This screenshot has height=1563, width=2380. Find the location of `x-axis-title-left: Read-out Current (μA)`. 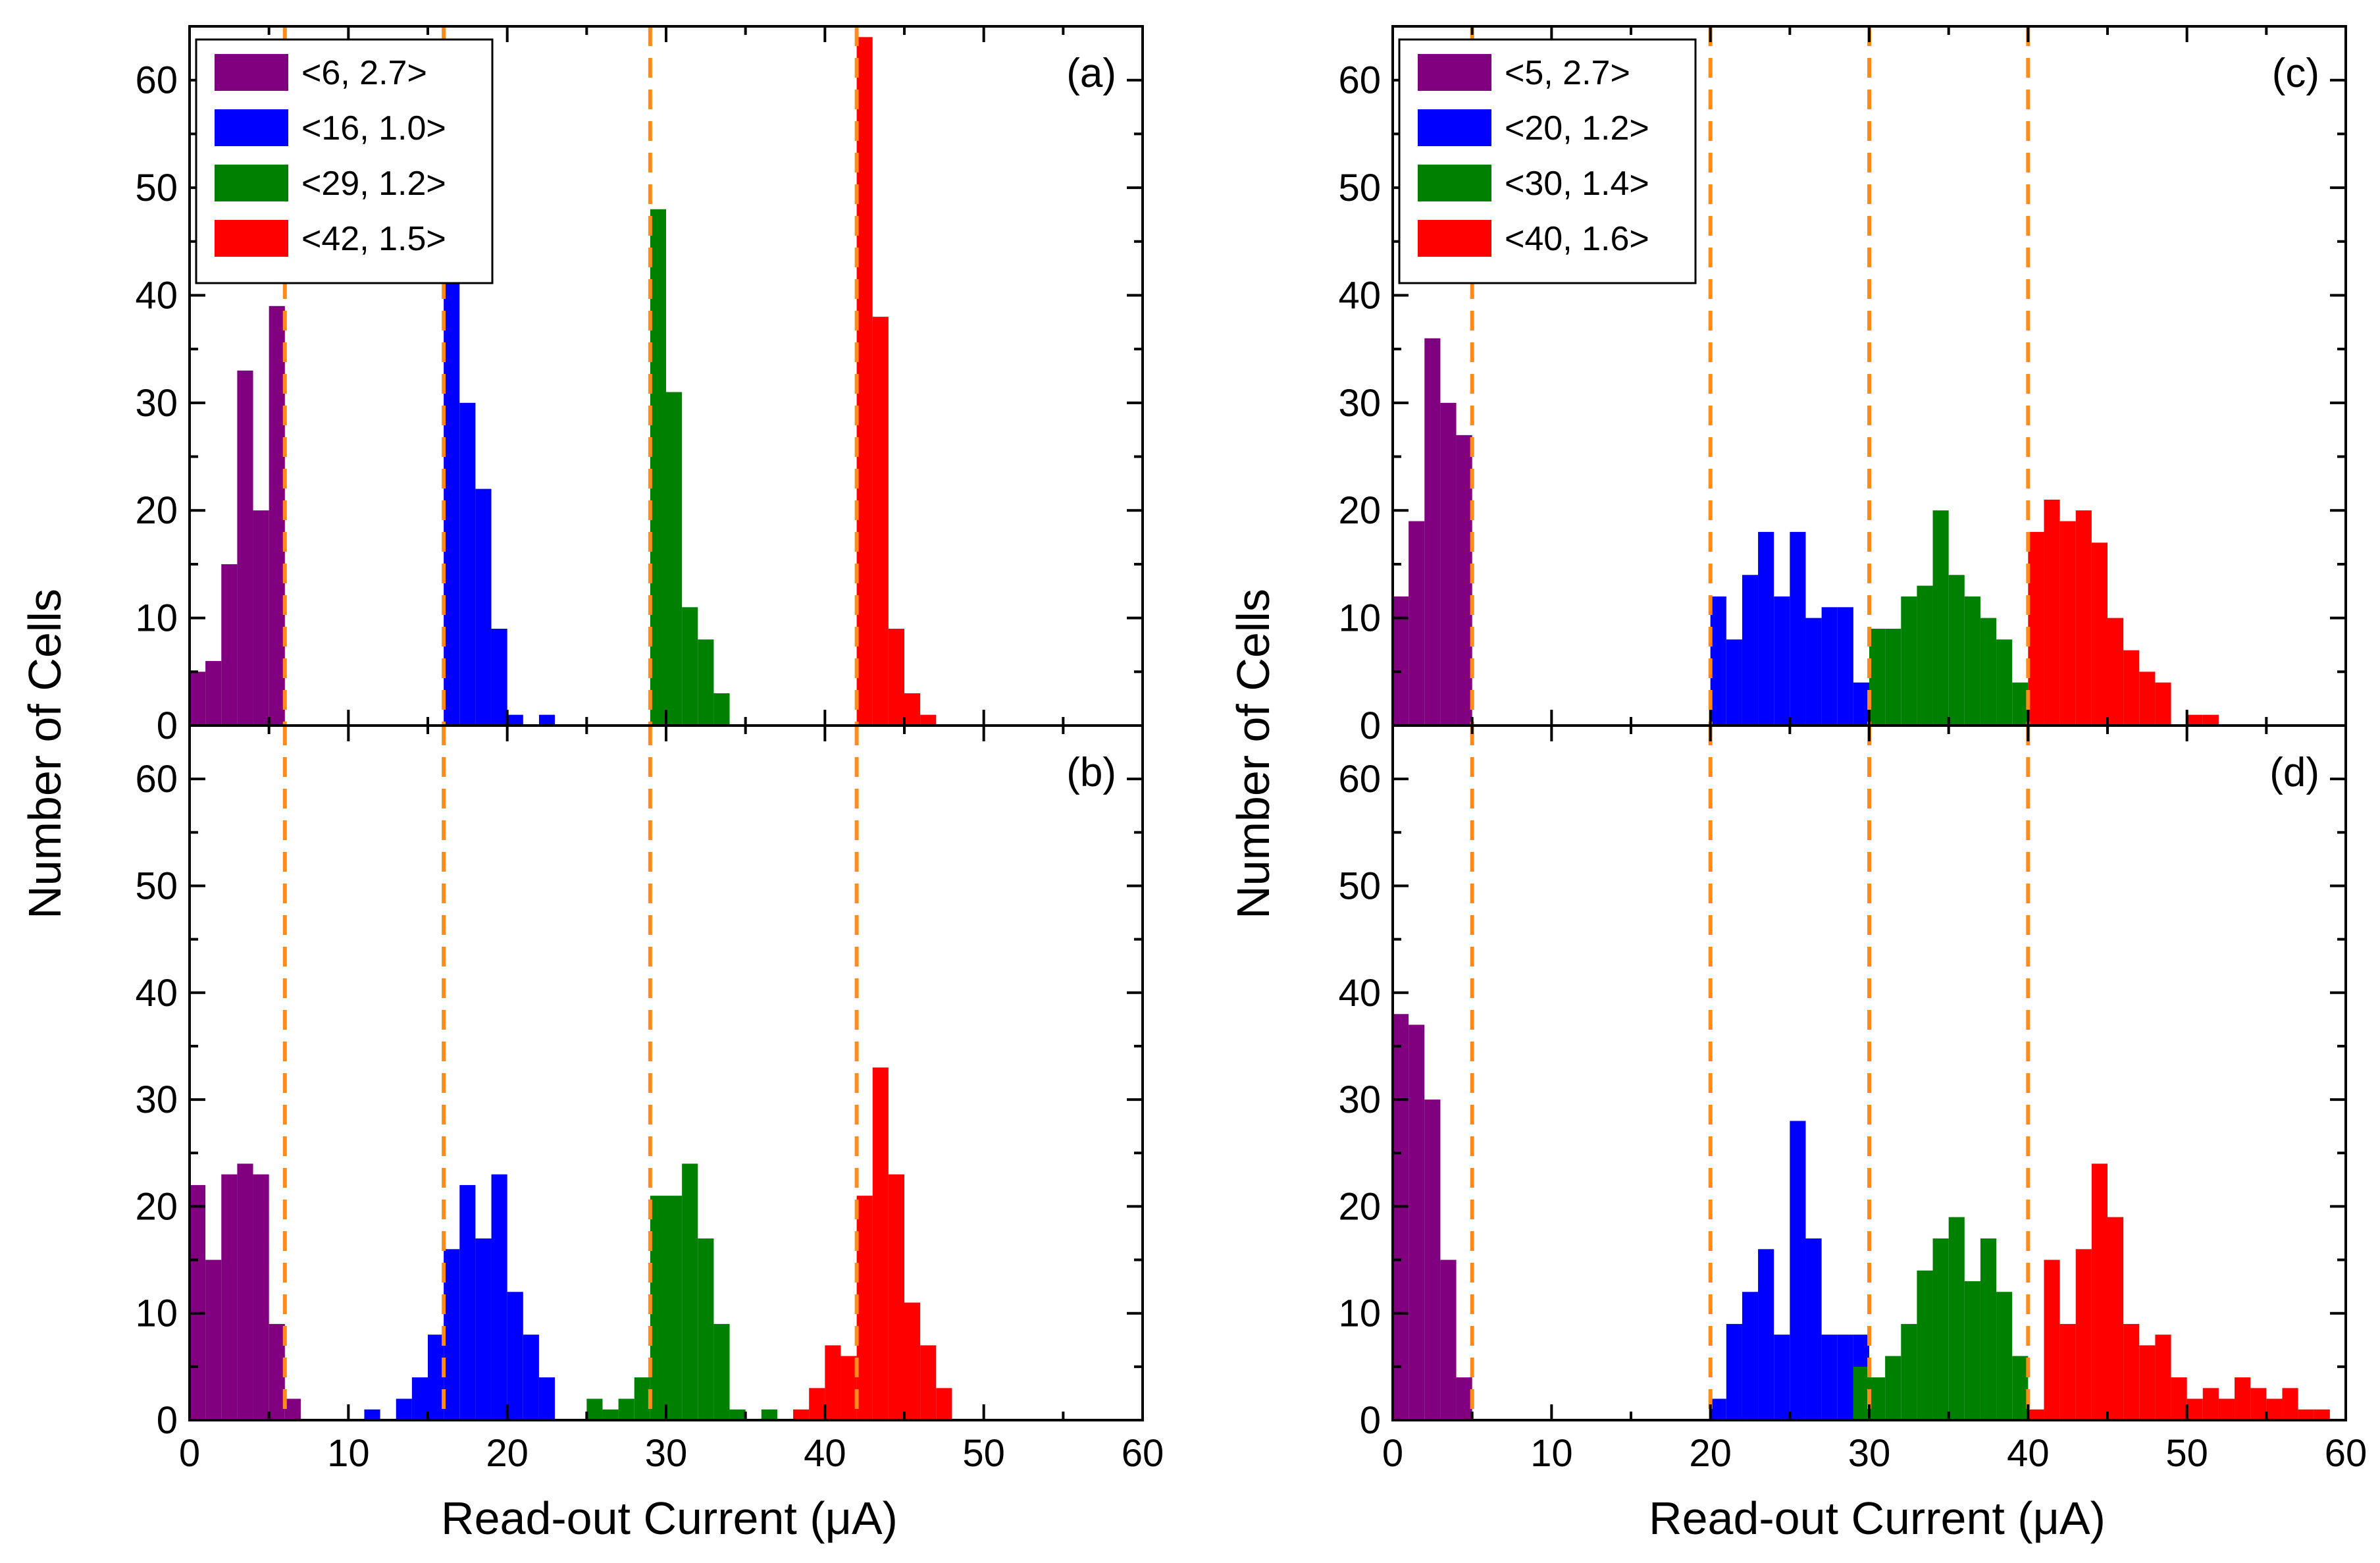

x-axis-title-left: Read-out Current (μA) is located at coordinates (669, 1519).